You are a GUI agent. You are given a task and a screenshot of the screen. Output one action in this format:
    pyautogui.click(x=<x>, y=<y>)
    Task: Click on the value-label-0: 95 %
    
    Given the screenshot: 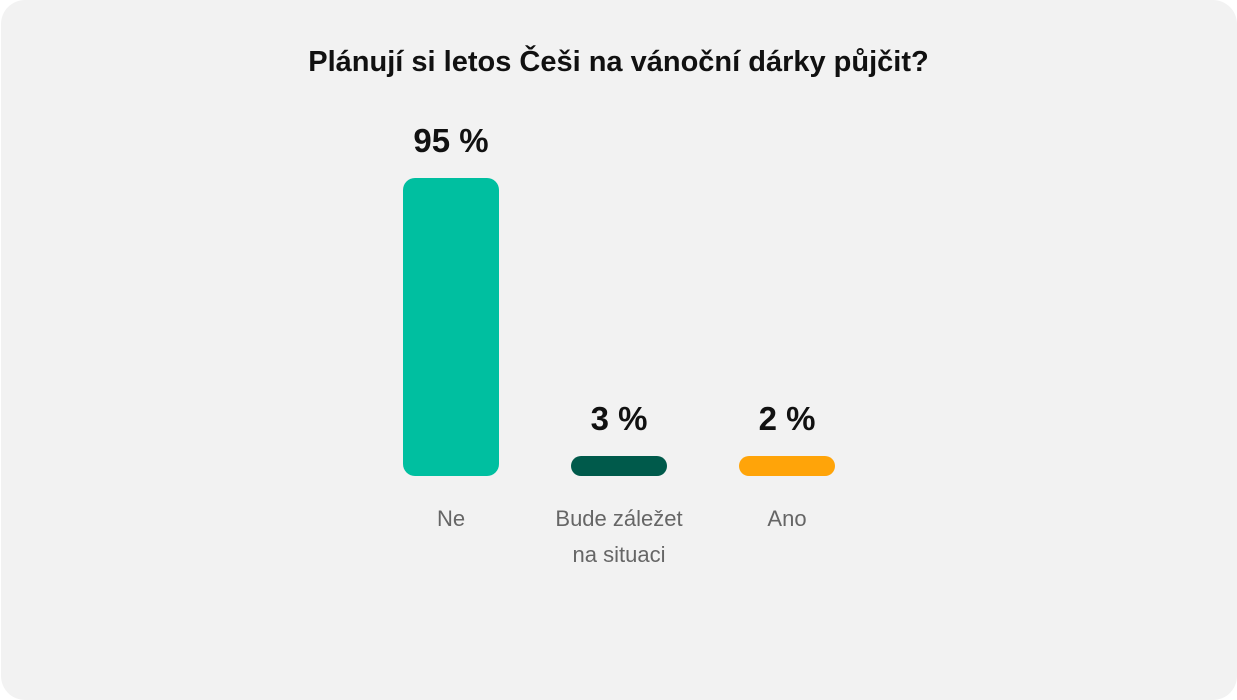 What is the action you would take?
    pyautogui.click(x=450, y=140)
    